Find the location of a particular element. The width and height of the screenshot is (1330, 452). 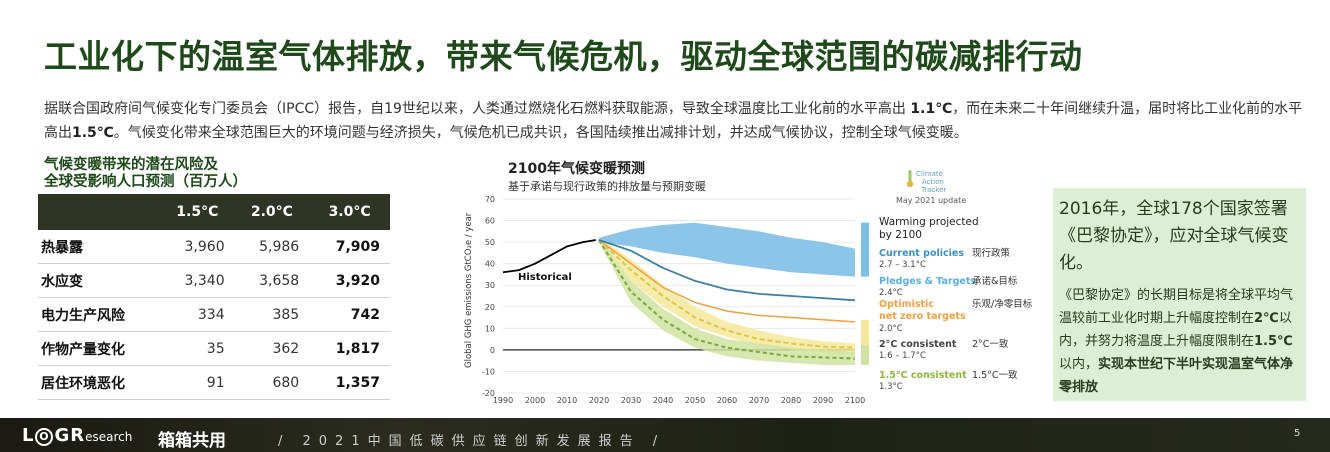

current-policies-bar is located at coordinates (865, 249).